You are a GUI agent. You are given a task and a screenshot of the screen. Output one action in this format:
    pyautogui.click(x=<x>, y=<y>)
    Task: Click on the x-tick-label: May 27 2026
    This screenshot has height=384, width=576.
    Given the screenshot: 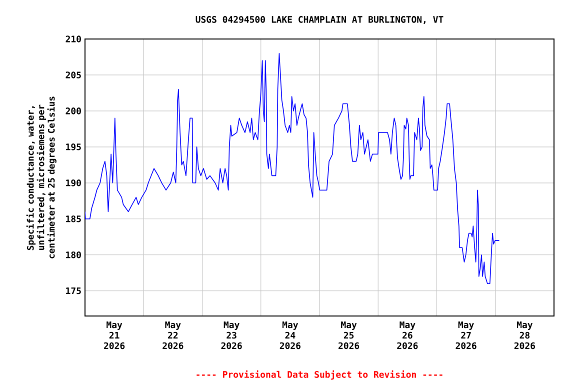 What is the action you would take?
    pyautogui.click(x=466, y=336)
    